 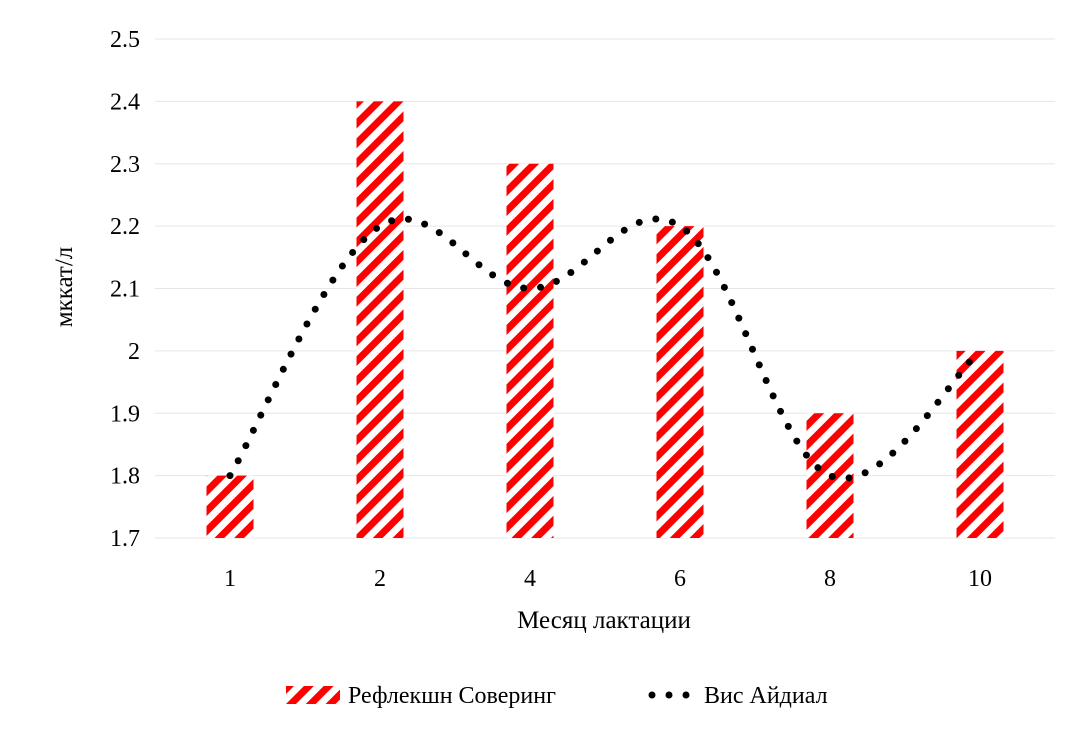 I want to click on x-tick-label: 4, so click(x=530, y=579).